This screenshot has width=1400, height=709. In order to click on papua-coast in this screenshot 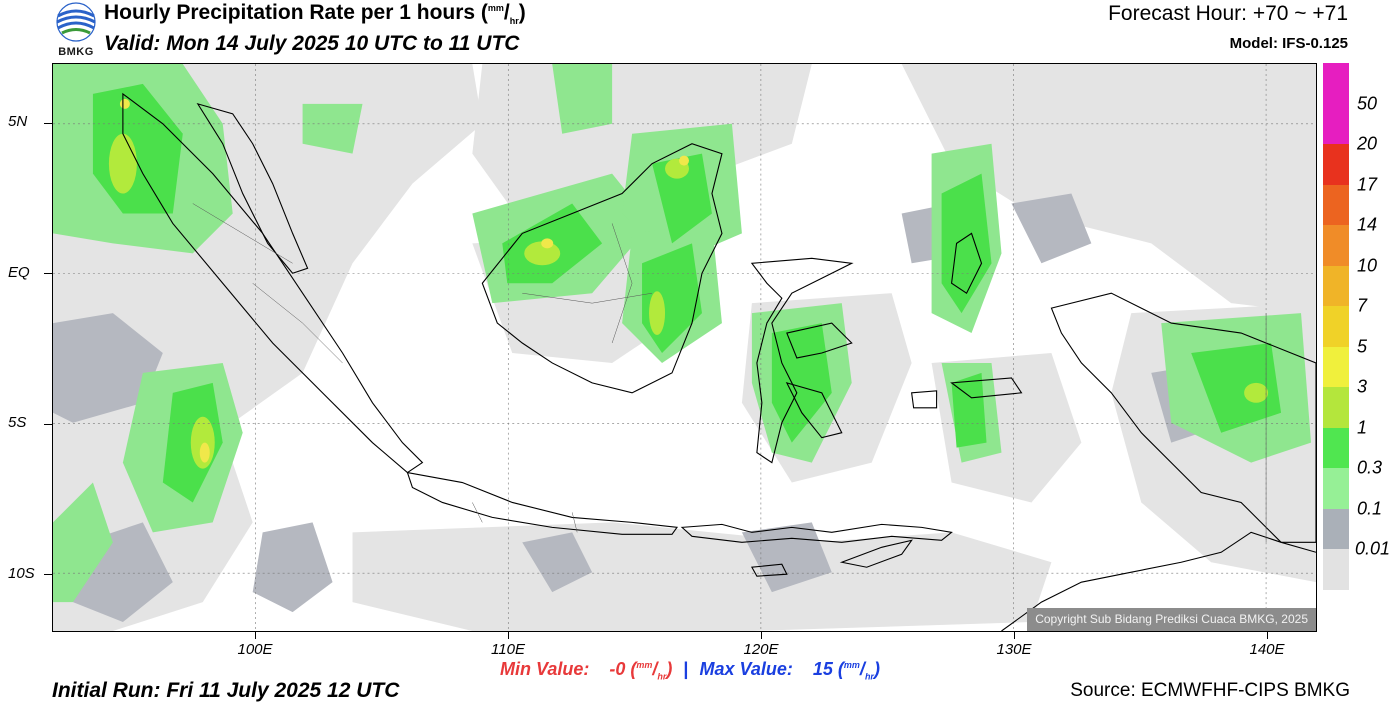, I will do `click(1183, 417)`.